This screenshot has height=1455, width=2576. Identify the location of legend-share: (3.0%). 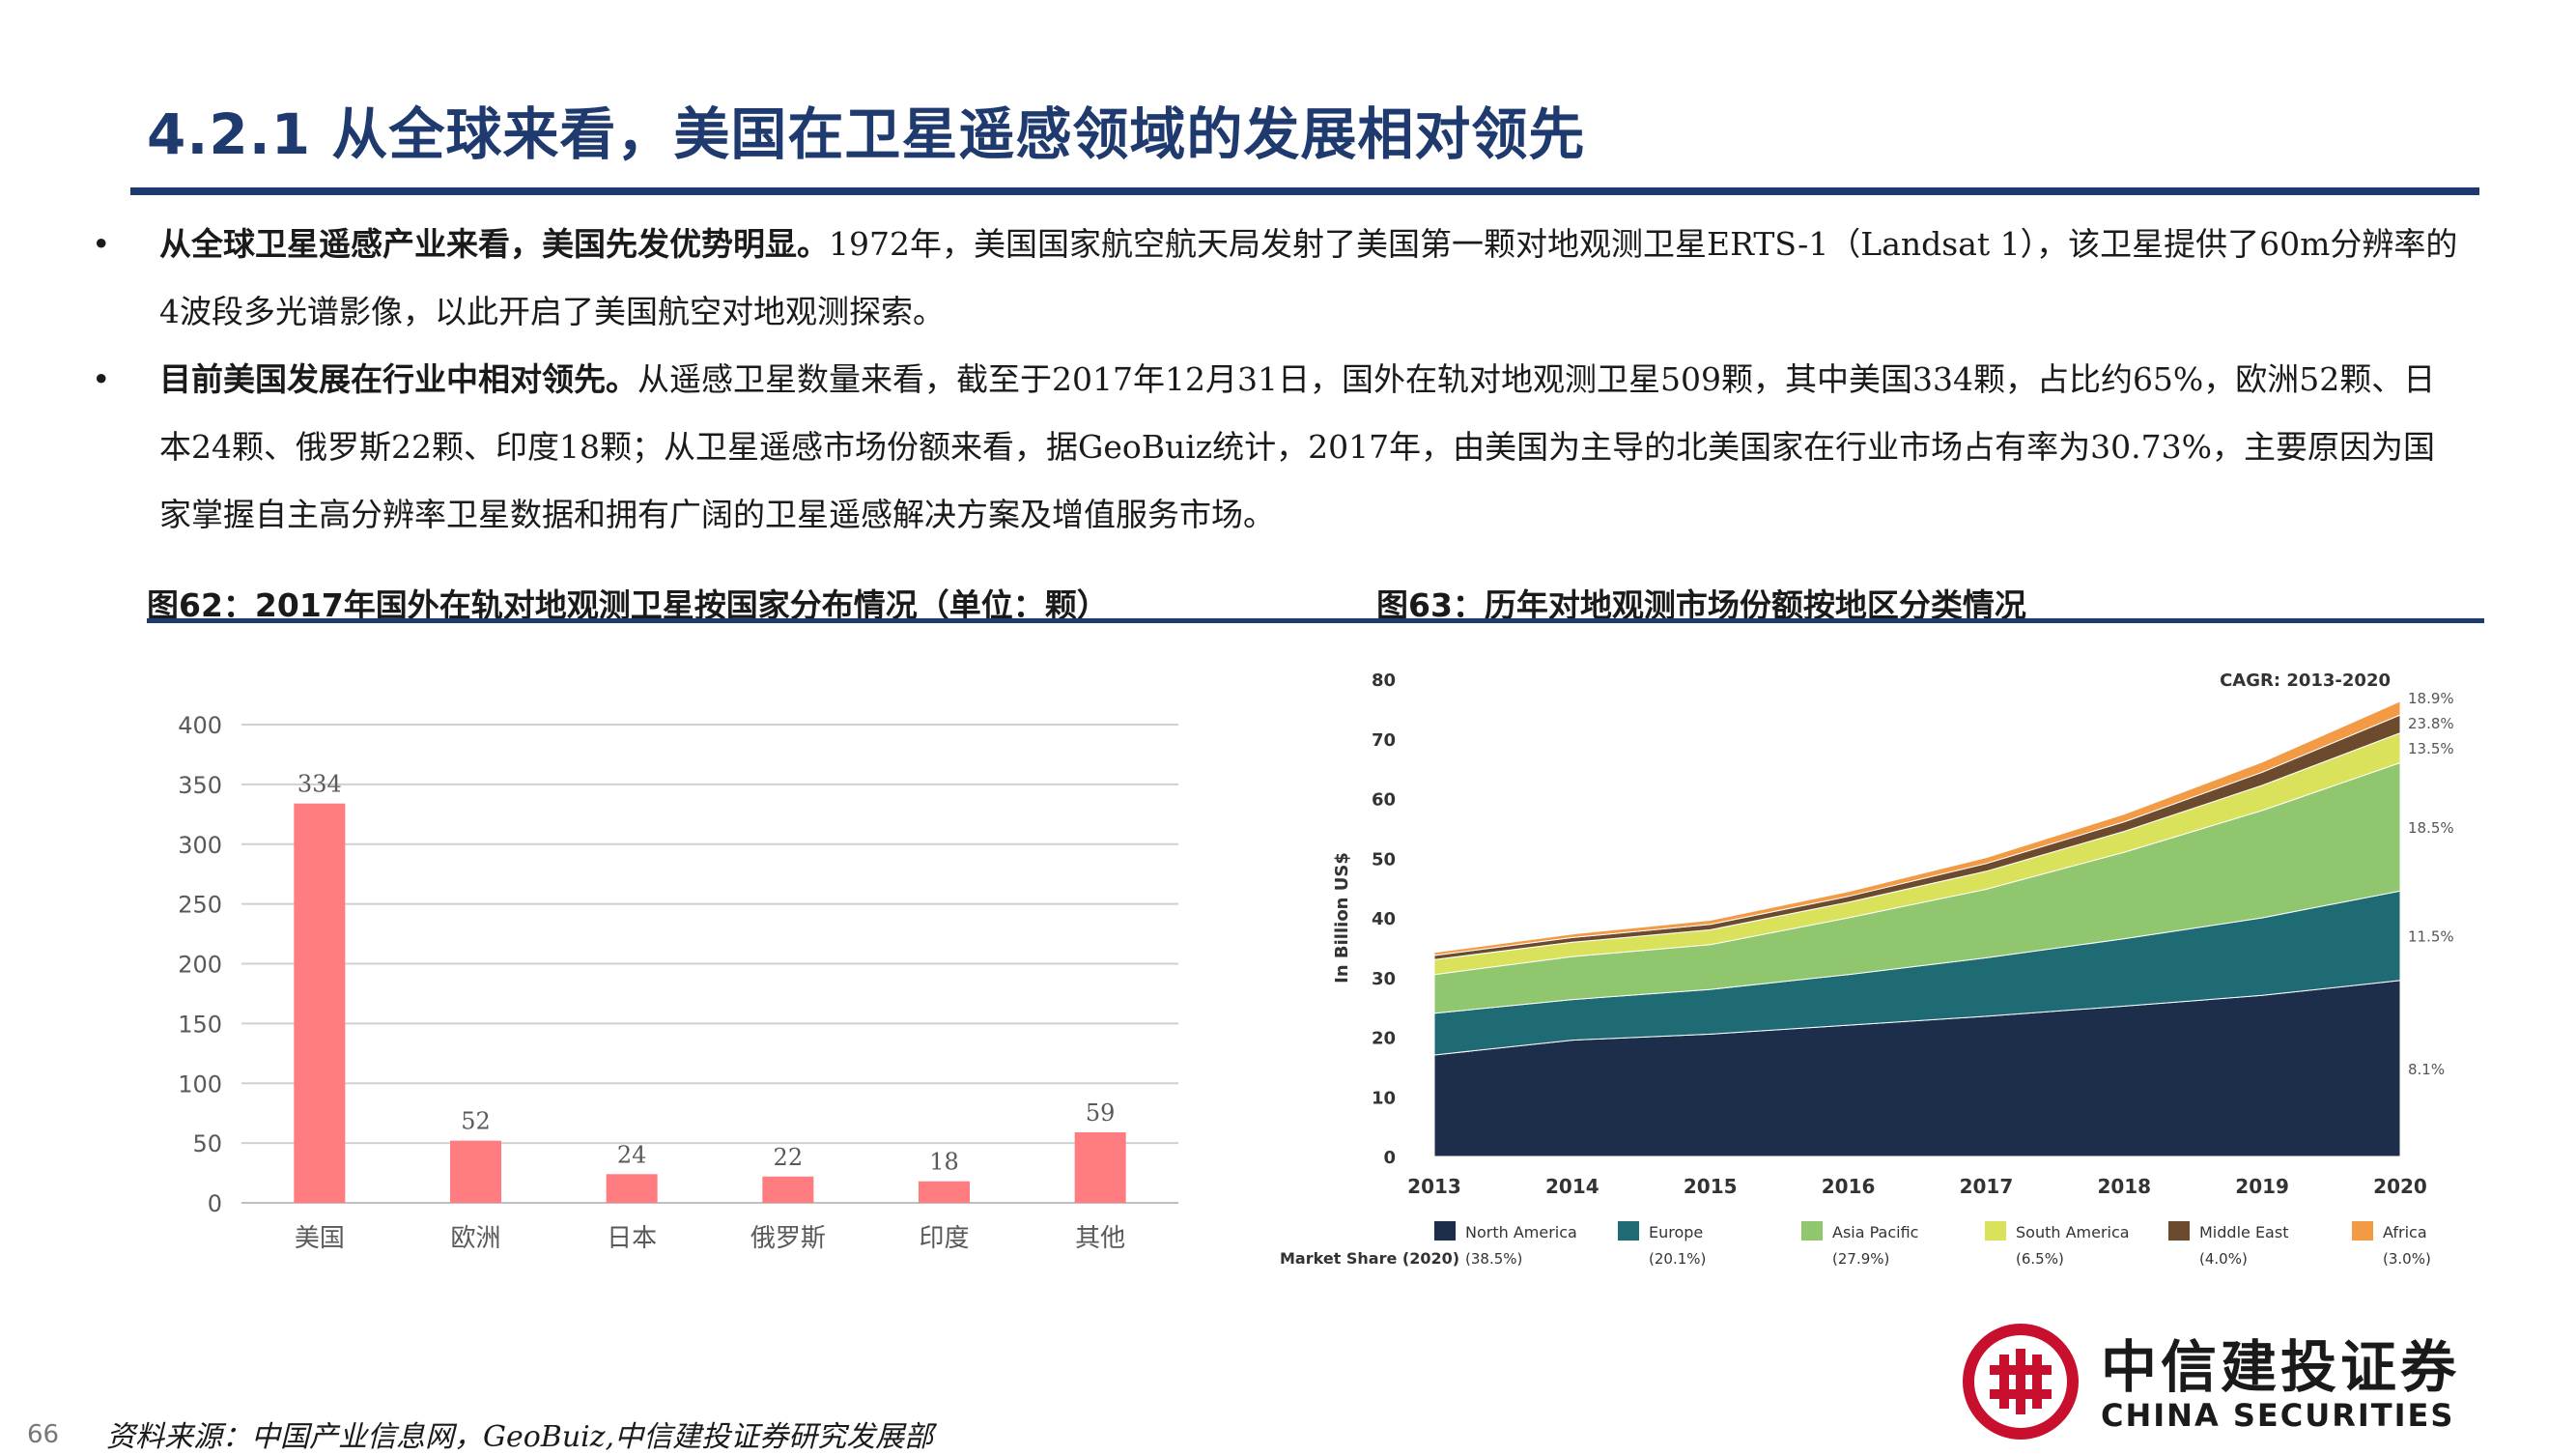
(2407, 1259).